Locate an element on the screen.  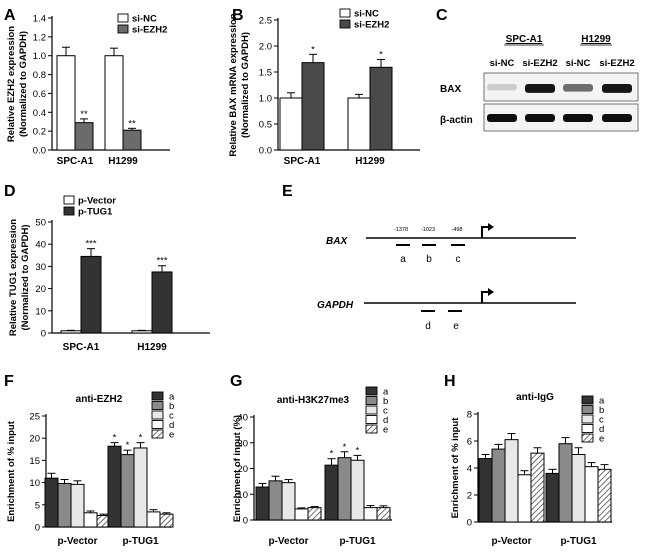
panel-b-bar-si-nc is located at coordinates (359, 124).